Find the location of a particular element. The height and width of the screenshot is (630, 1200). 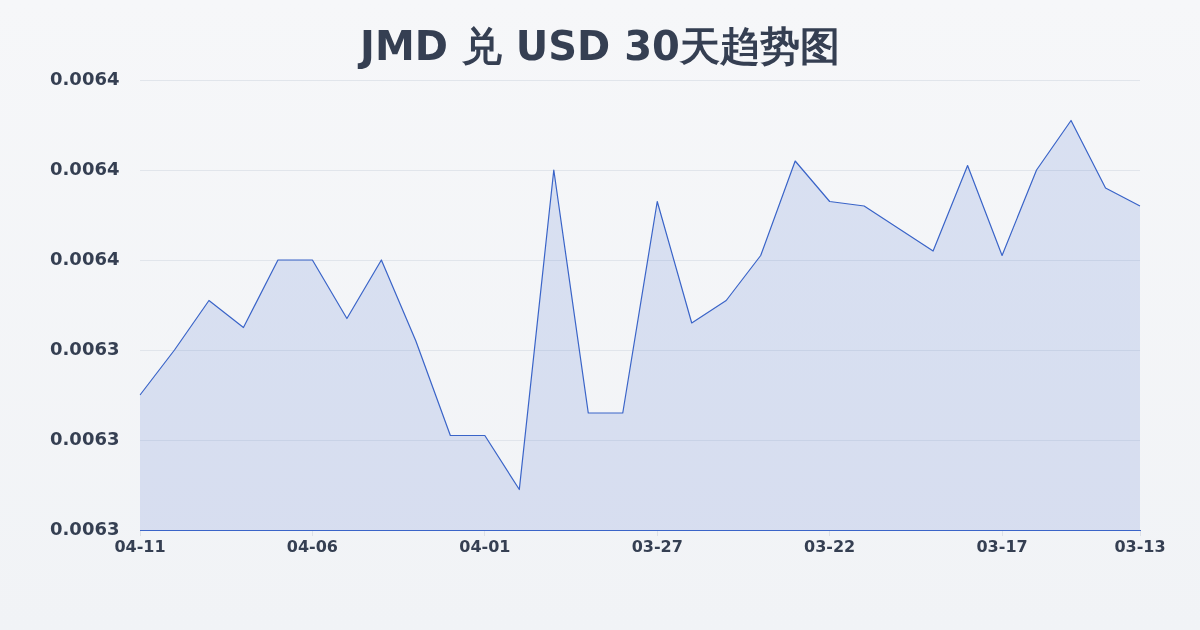

x-tick-label: 04-01 is located at coordinates (485, 546).